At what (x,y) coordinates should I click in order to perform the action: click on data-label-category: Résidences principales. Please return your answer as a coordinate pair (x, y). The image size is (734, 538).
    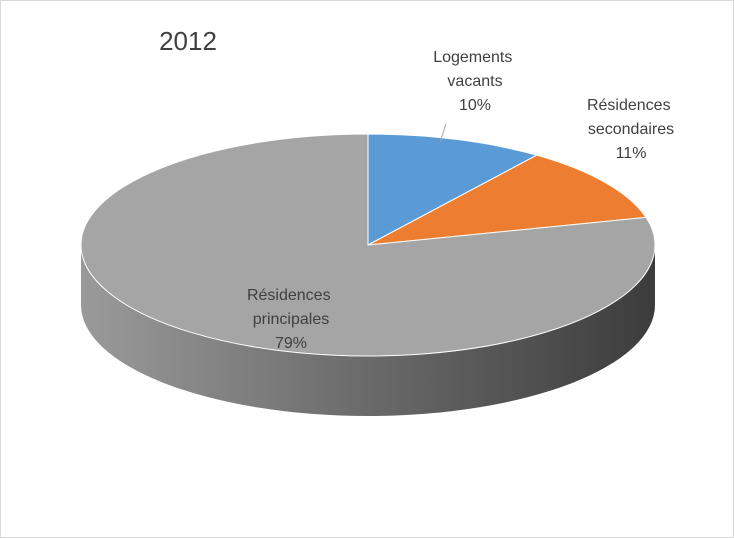
    Looking at the image, I should click on (291, 307).